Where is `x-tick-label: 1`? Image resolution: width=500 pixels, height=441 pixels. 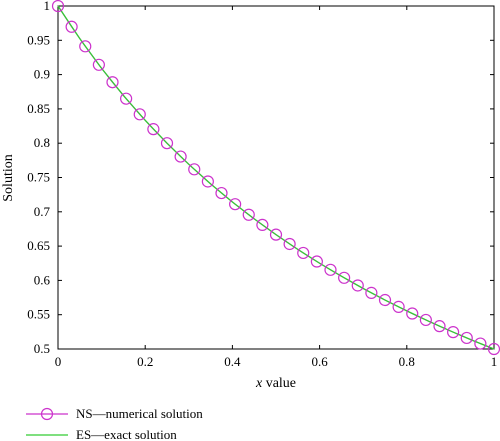
x-tick-label: 1 is located at coordinates (494, 361).